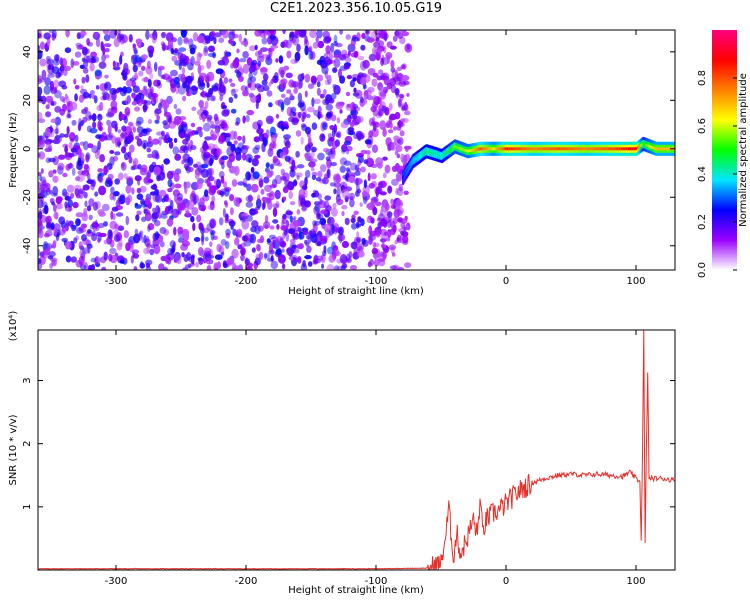 The width and height of the screenshot is (750, 600). Describe the element at coordinates (724, 150) in the screenshot. I see `colorbar-gradient` at that location.